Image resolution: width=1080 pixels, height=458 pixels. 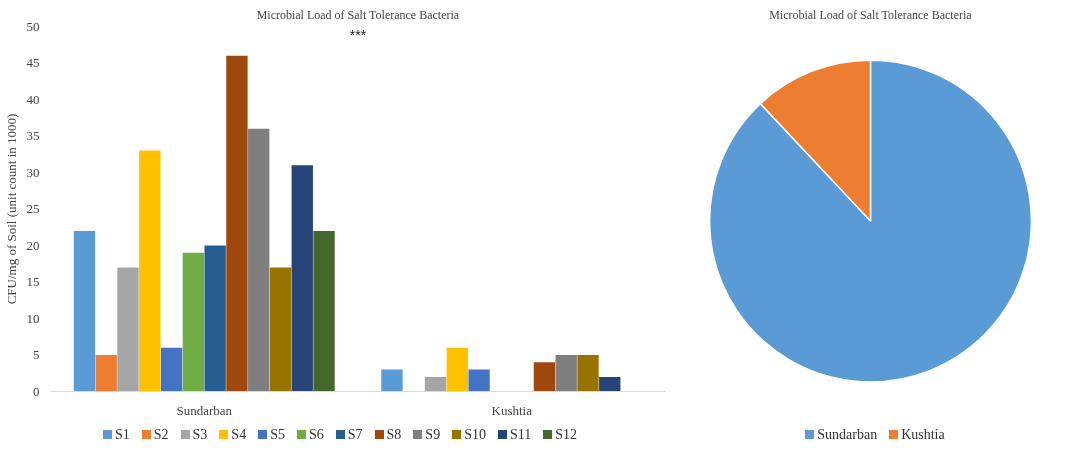 What do you see at coordinates (33, 99) in the screenshot?
I see `y-tick-label: 40` at bounding box center [33, 99].